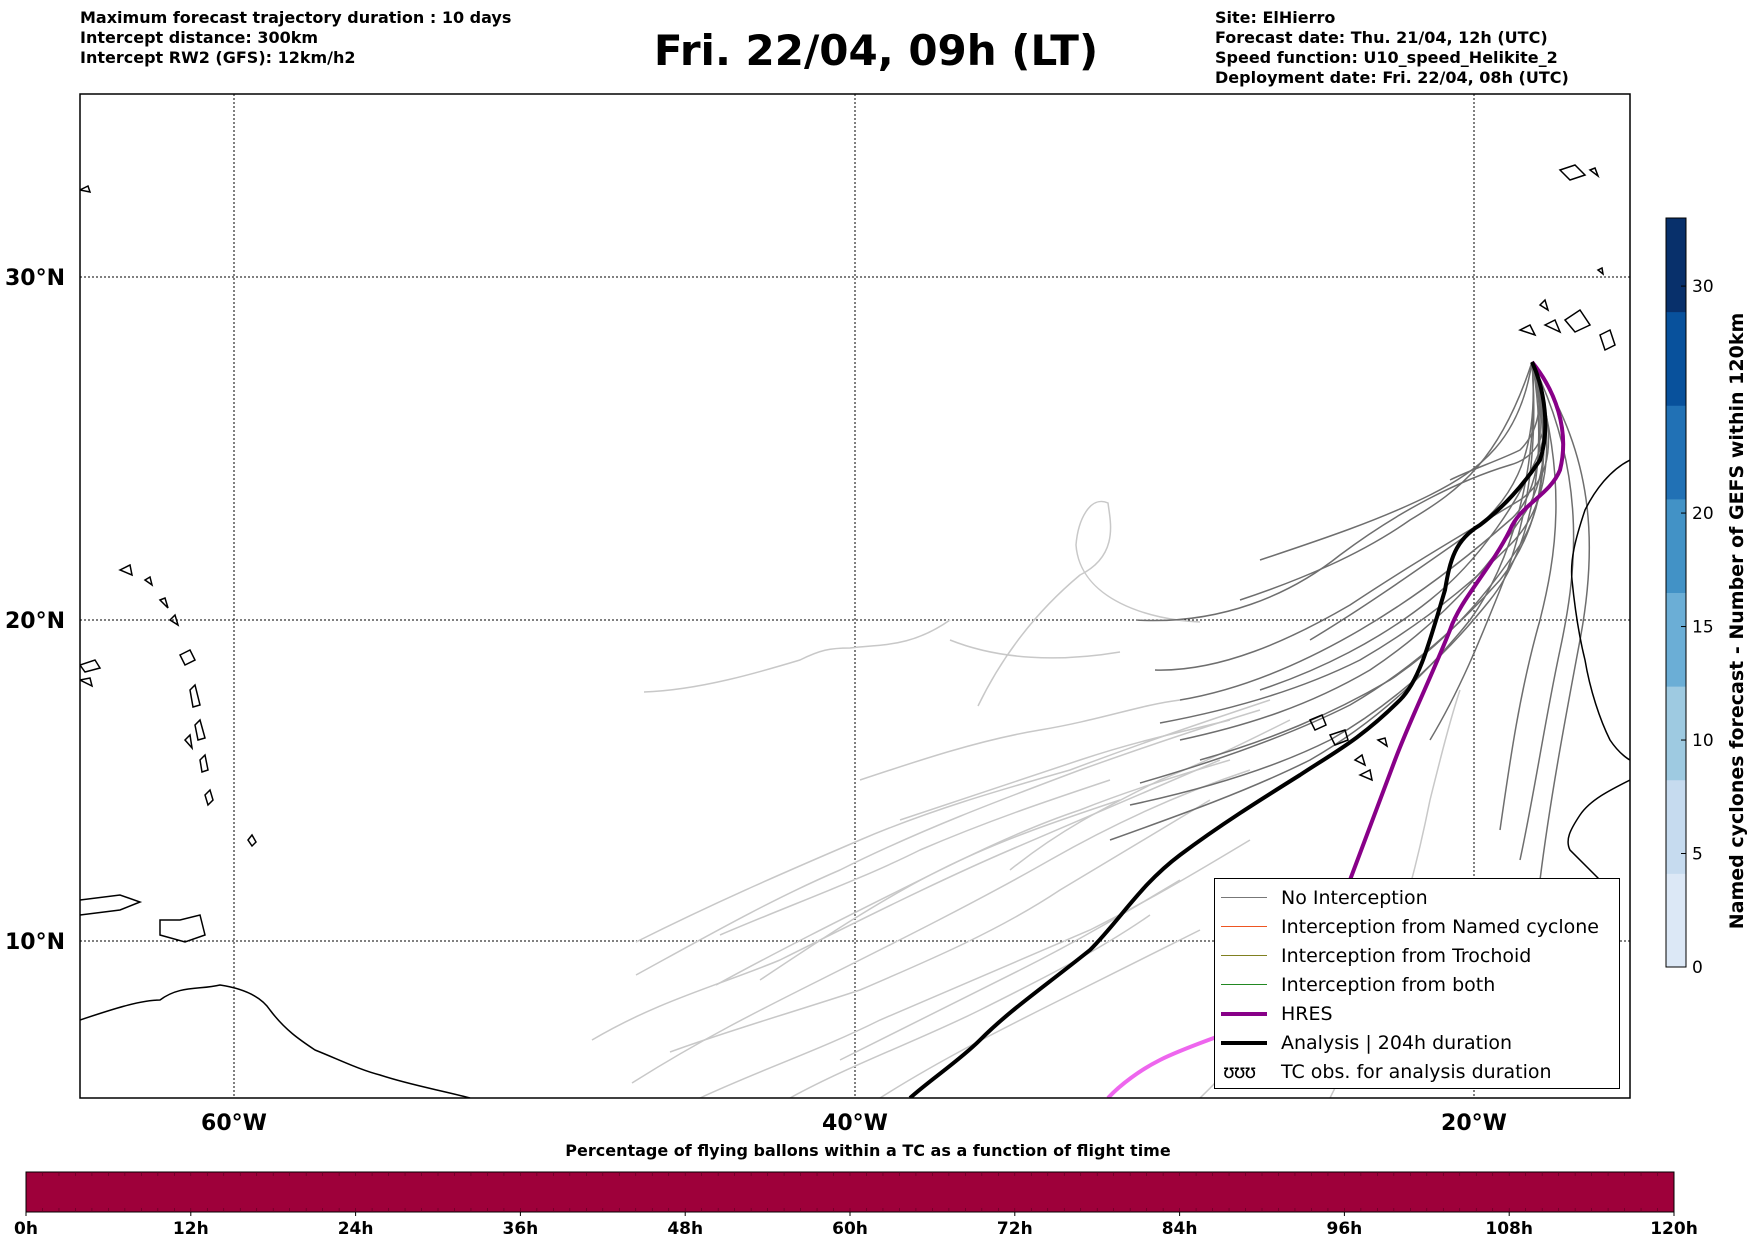 The width and height of the screenshot is (1752, 1241). I want to click on legend-item-trochoid: Interception from Trochoid, so click(1417, 955).